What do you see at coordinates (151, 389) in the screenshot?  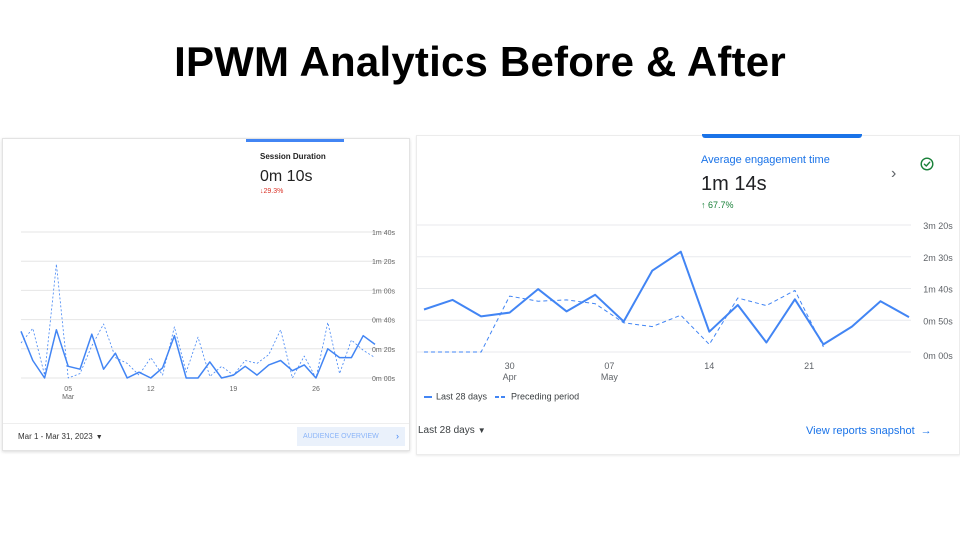 I see `x-tick-label: 12` at bounding box center [151, 389].